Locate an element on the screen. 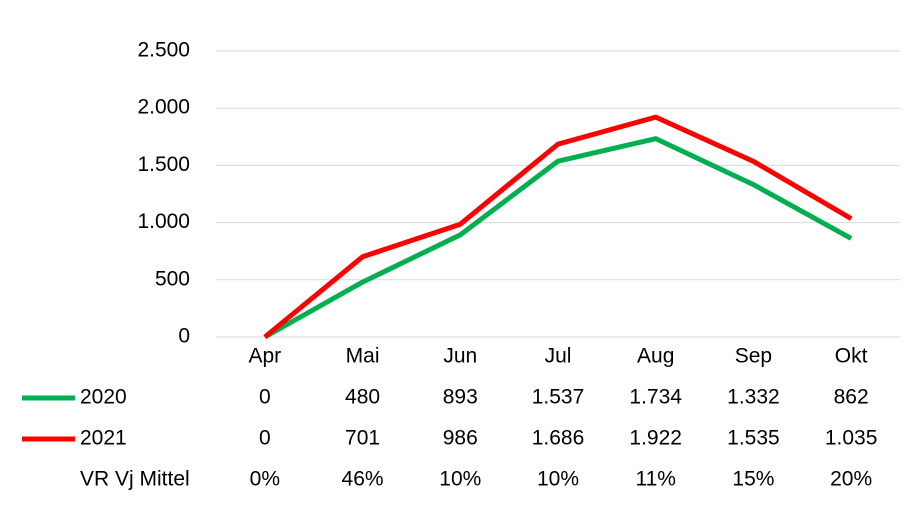 The image size is (912, 507). table-cell: 1.332 is located at coordinates (753, 397).